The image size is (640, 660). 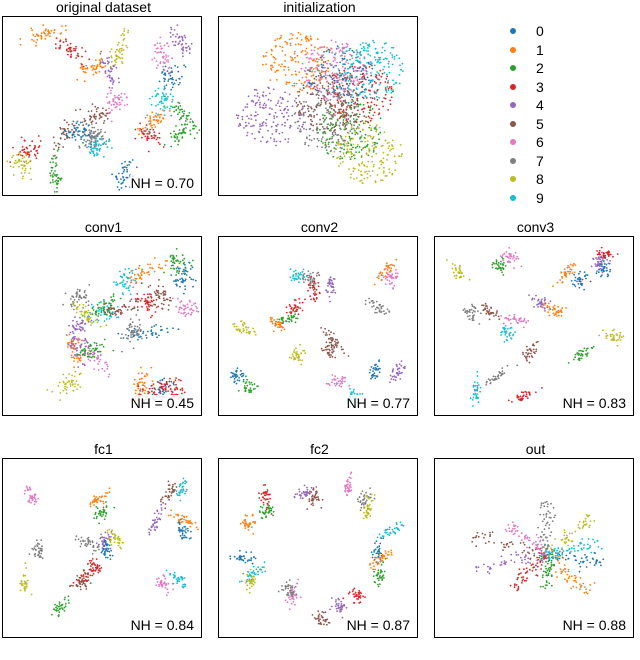 I want to click on scatter-svg, so click(x=535, y=326).